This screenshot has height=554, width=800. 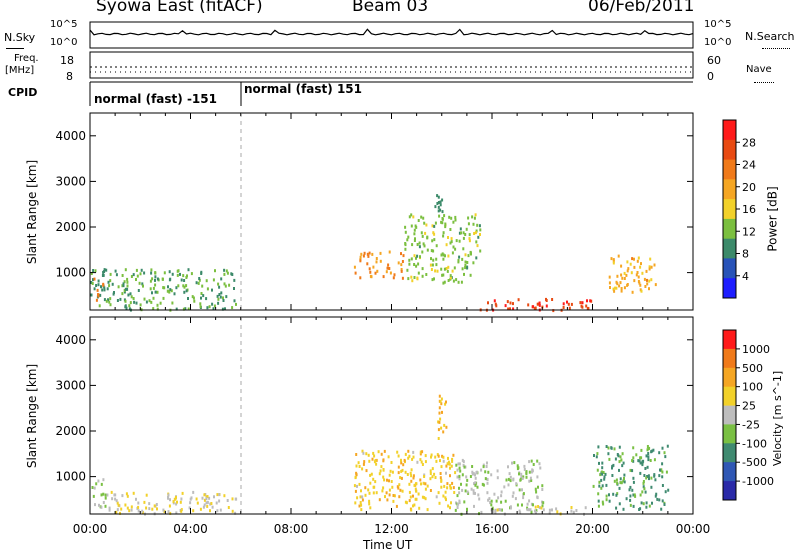 What do you see at coordinates (745, 276) in the screenshot?
I see `colorbar-tick-label: 4` at bounding box center [745, 276].